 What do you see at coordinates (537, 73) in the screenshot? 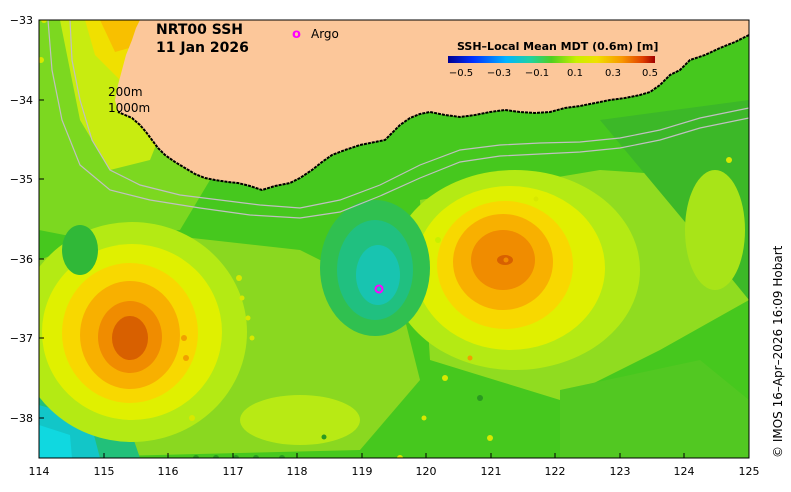
I see `colorbar-tick: −0.1` at bounding box center [537, 73].